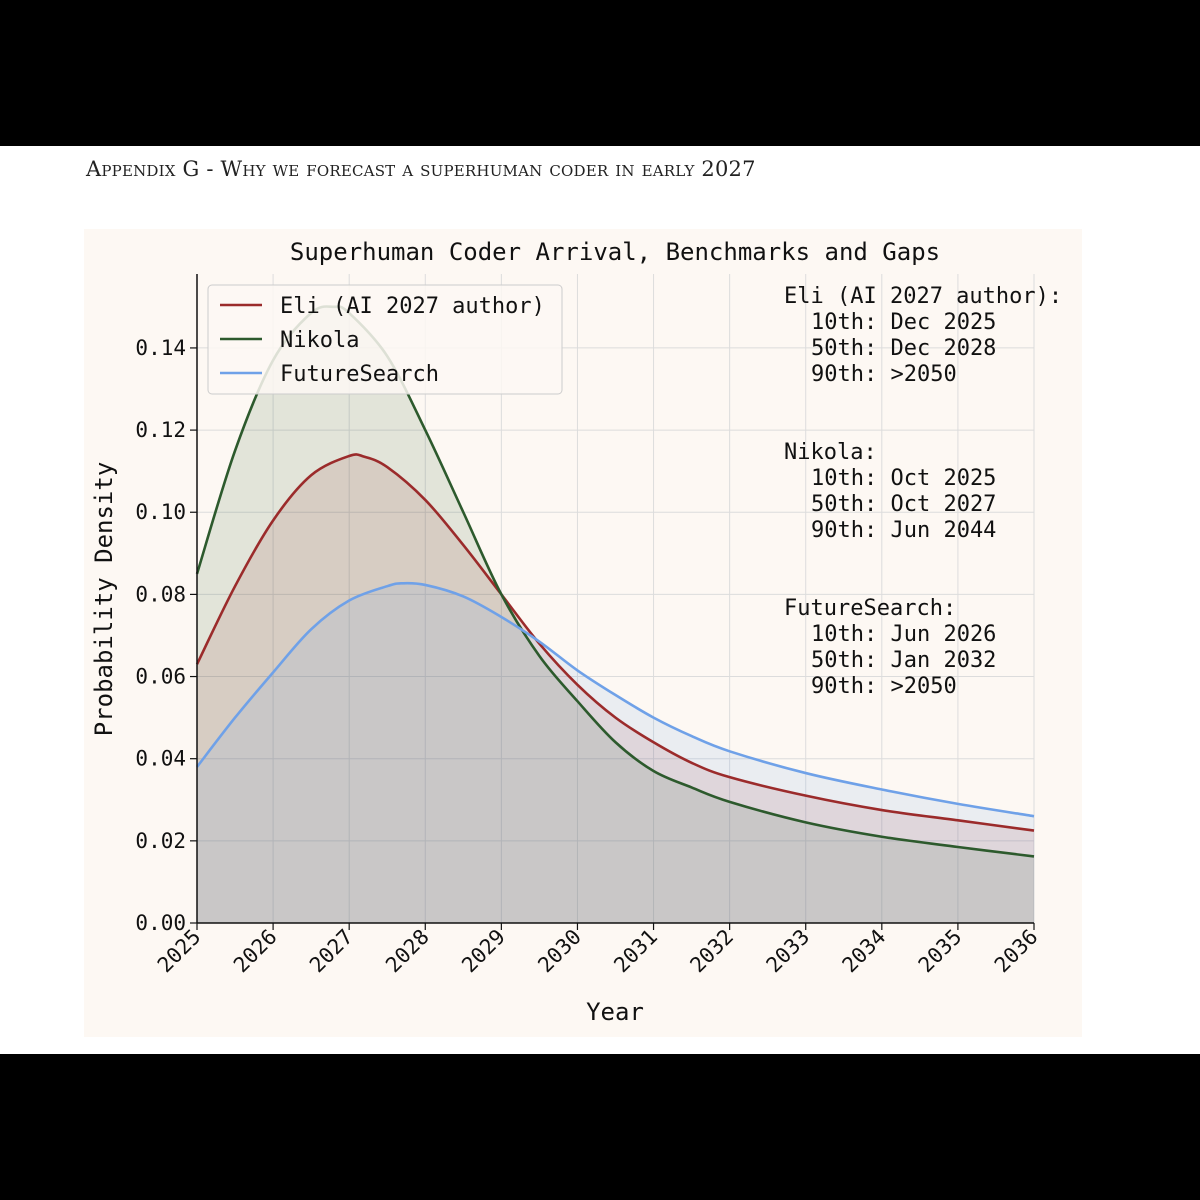  I want to click on legend-label: FutureSearch, so click(359, 374).